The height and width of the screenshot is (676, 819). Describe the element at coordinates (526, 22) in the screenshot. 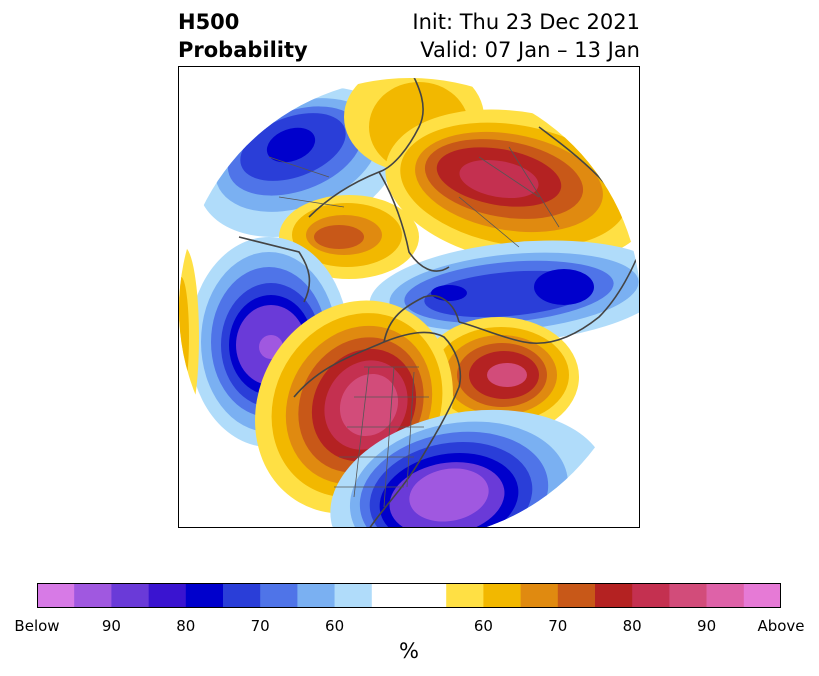

I see `init-date: Init: Thu 23 Dec 2021` at that location.